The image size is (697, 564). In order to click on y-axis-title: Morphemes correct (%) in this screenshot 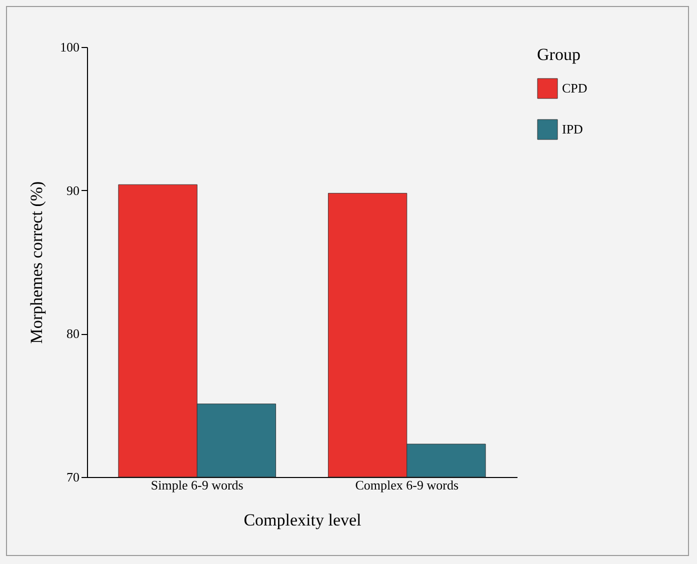, I will do `click(36, 262)`.